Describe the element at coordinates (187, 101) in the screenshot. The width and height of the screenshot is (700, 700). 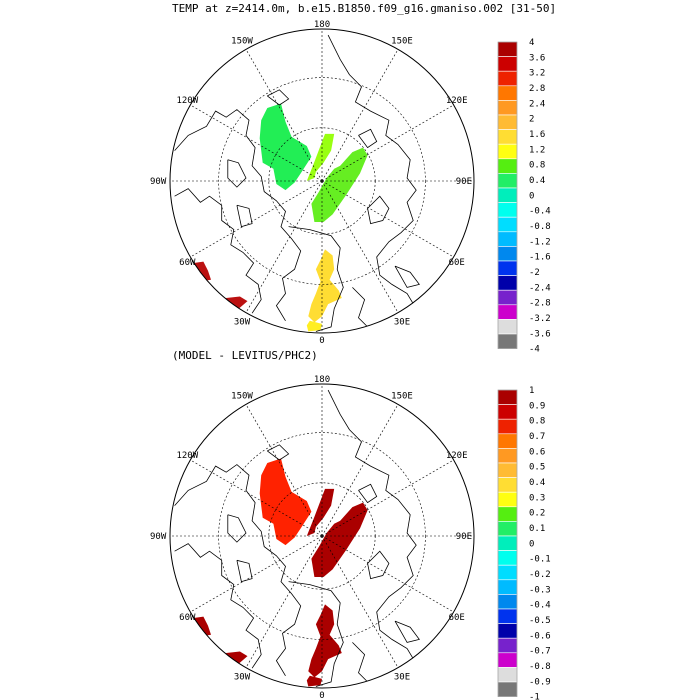
I see `longitude-label: 120W` at that location.